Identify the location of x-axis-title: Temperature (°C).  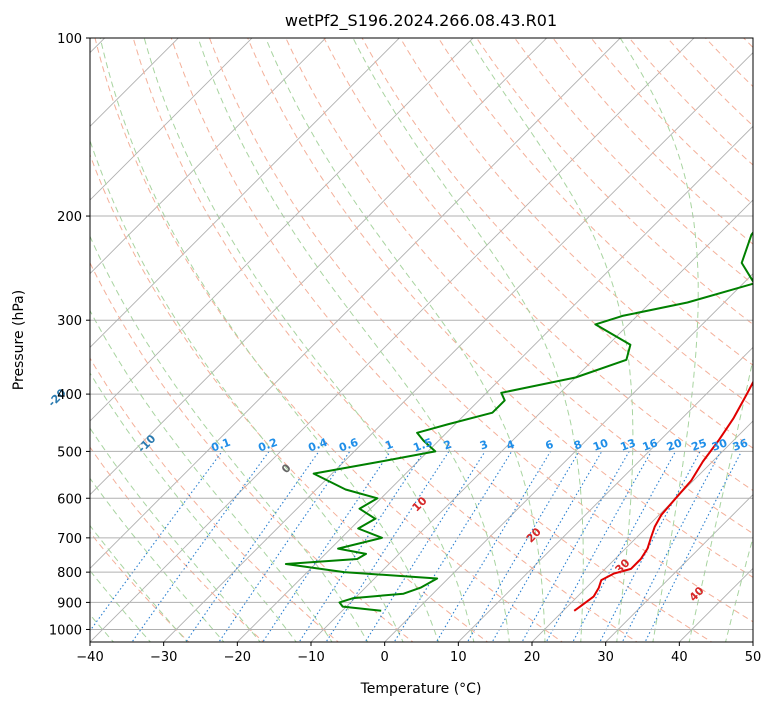
(421, 689).